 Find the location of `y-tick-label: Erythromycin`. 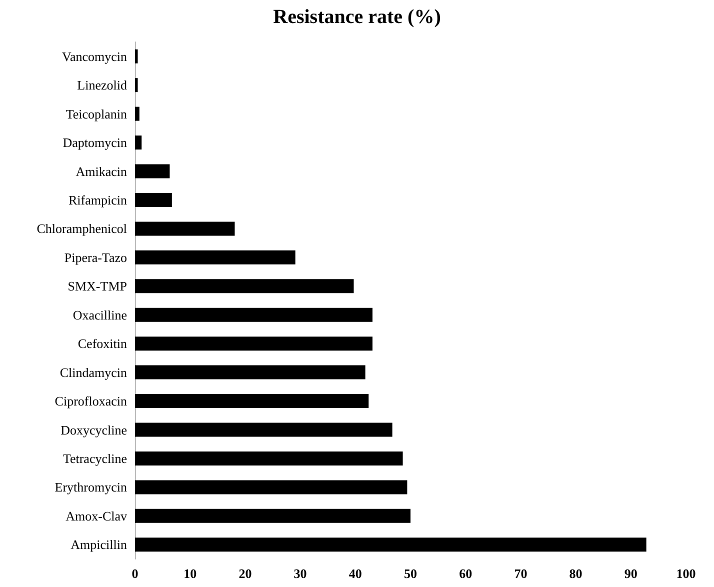

y-tick-label: Erythromycin is located at coordinates (91, 487).